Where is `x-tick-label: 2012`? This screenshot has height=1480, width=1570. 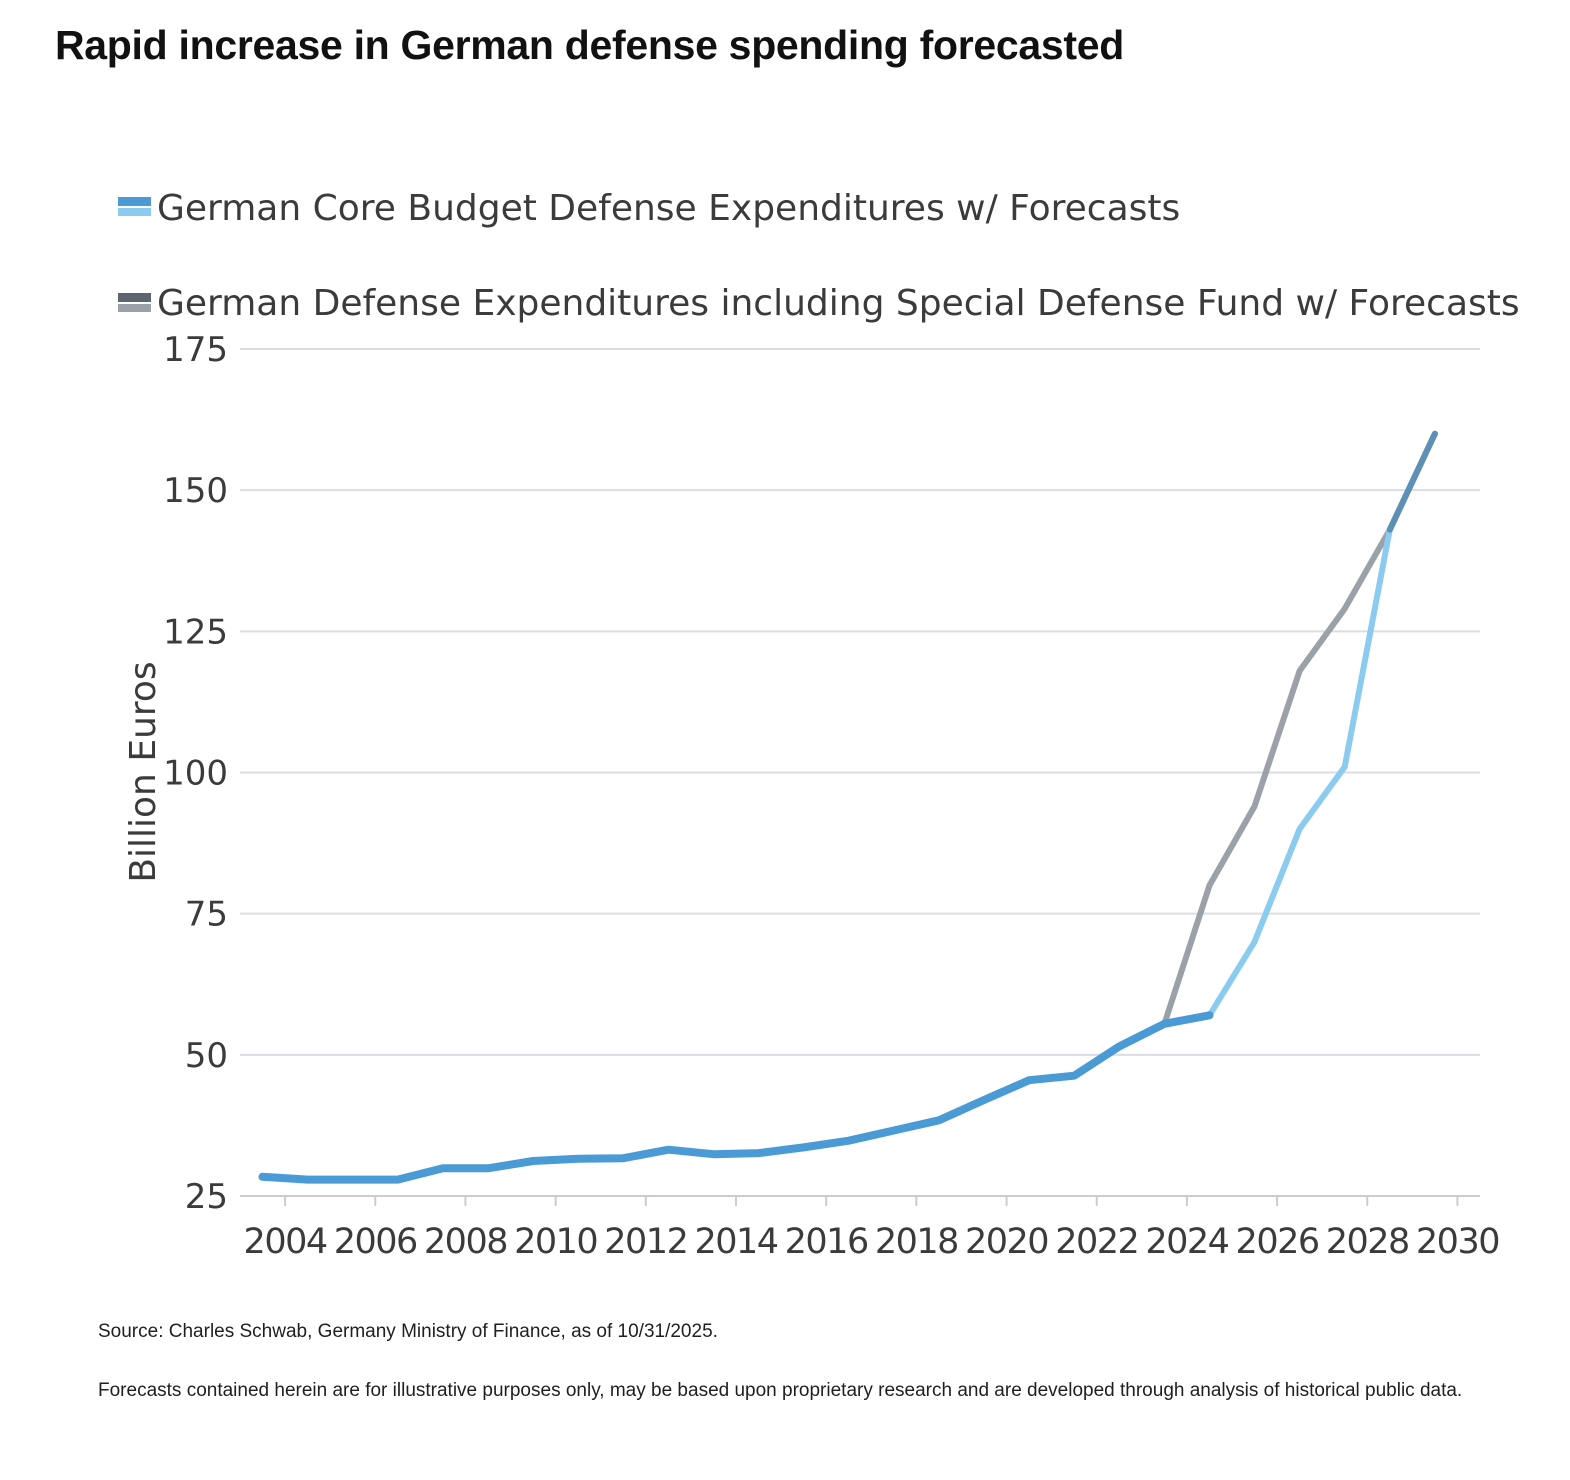
x-tick-label: 2012 is located at coordinates (645, 1242).